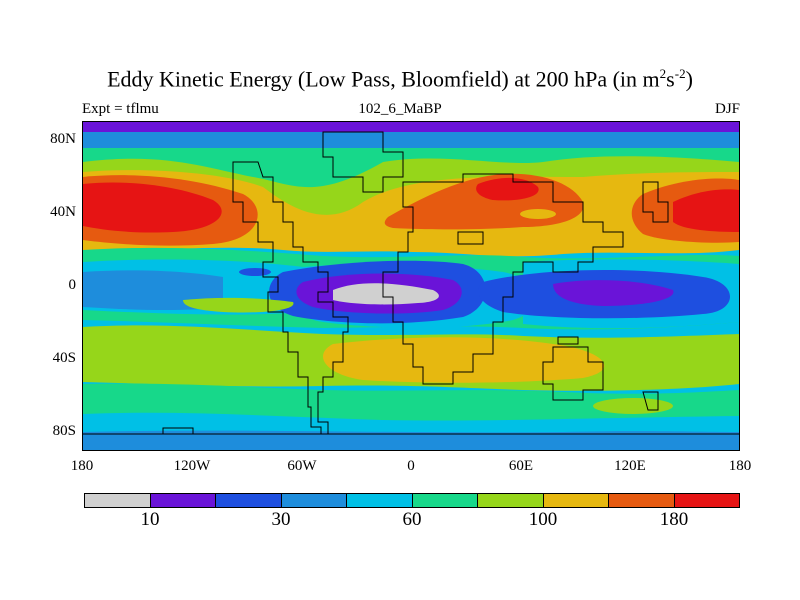  What do you see at coordinates (64, 358) in the screenshot?
I see `lat-label-40s: 40S` at bounding box center [64, 358].